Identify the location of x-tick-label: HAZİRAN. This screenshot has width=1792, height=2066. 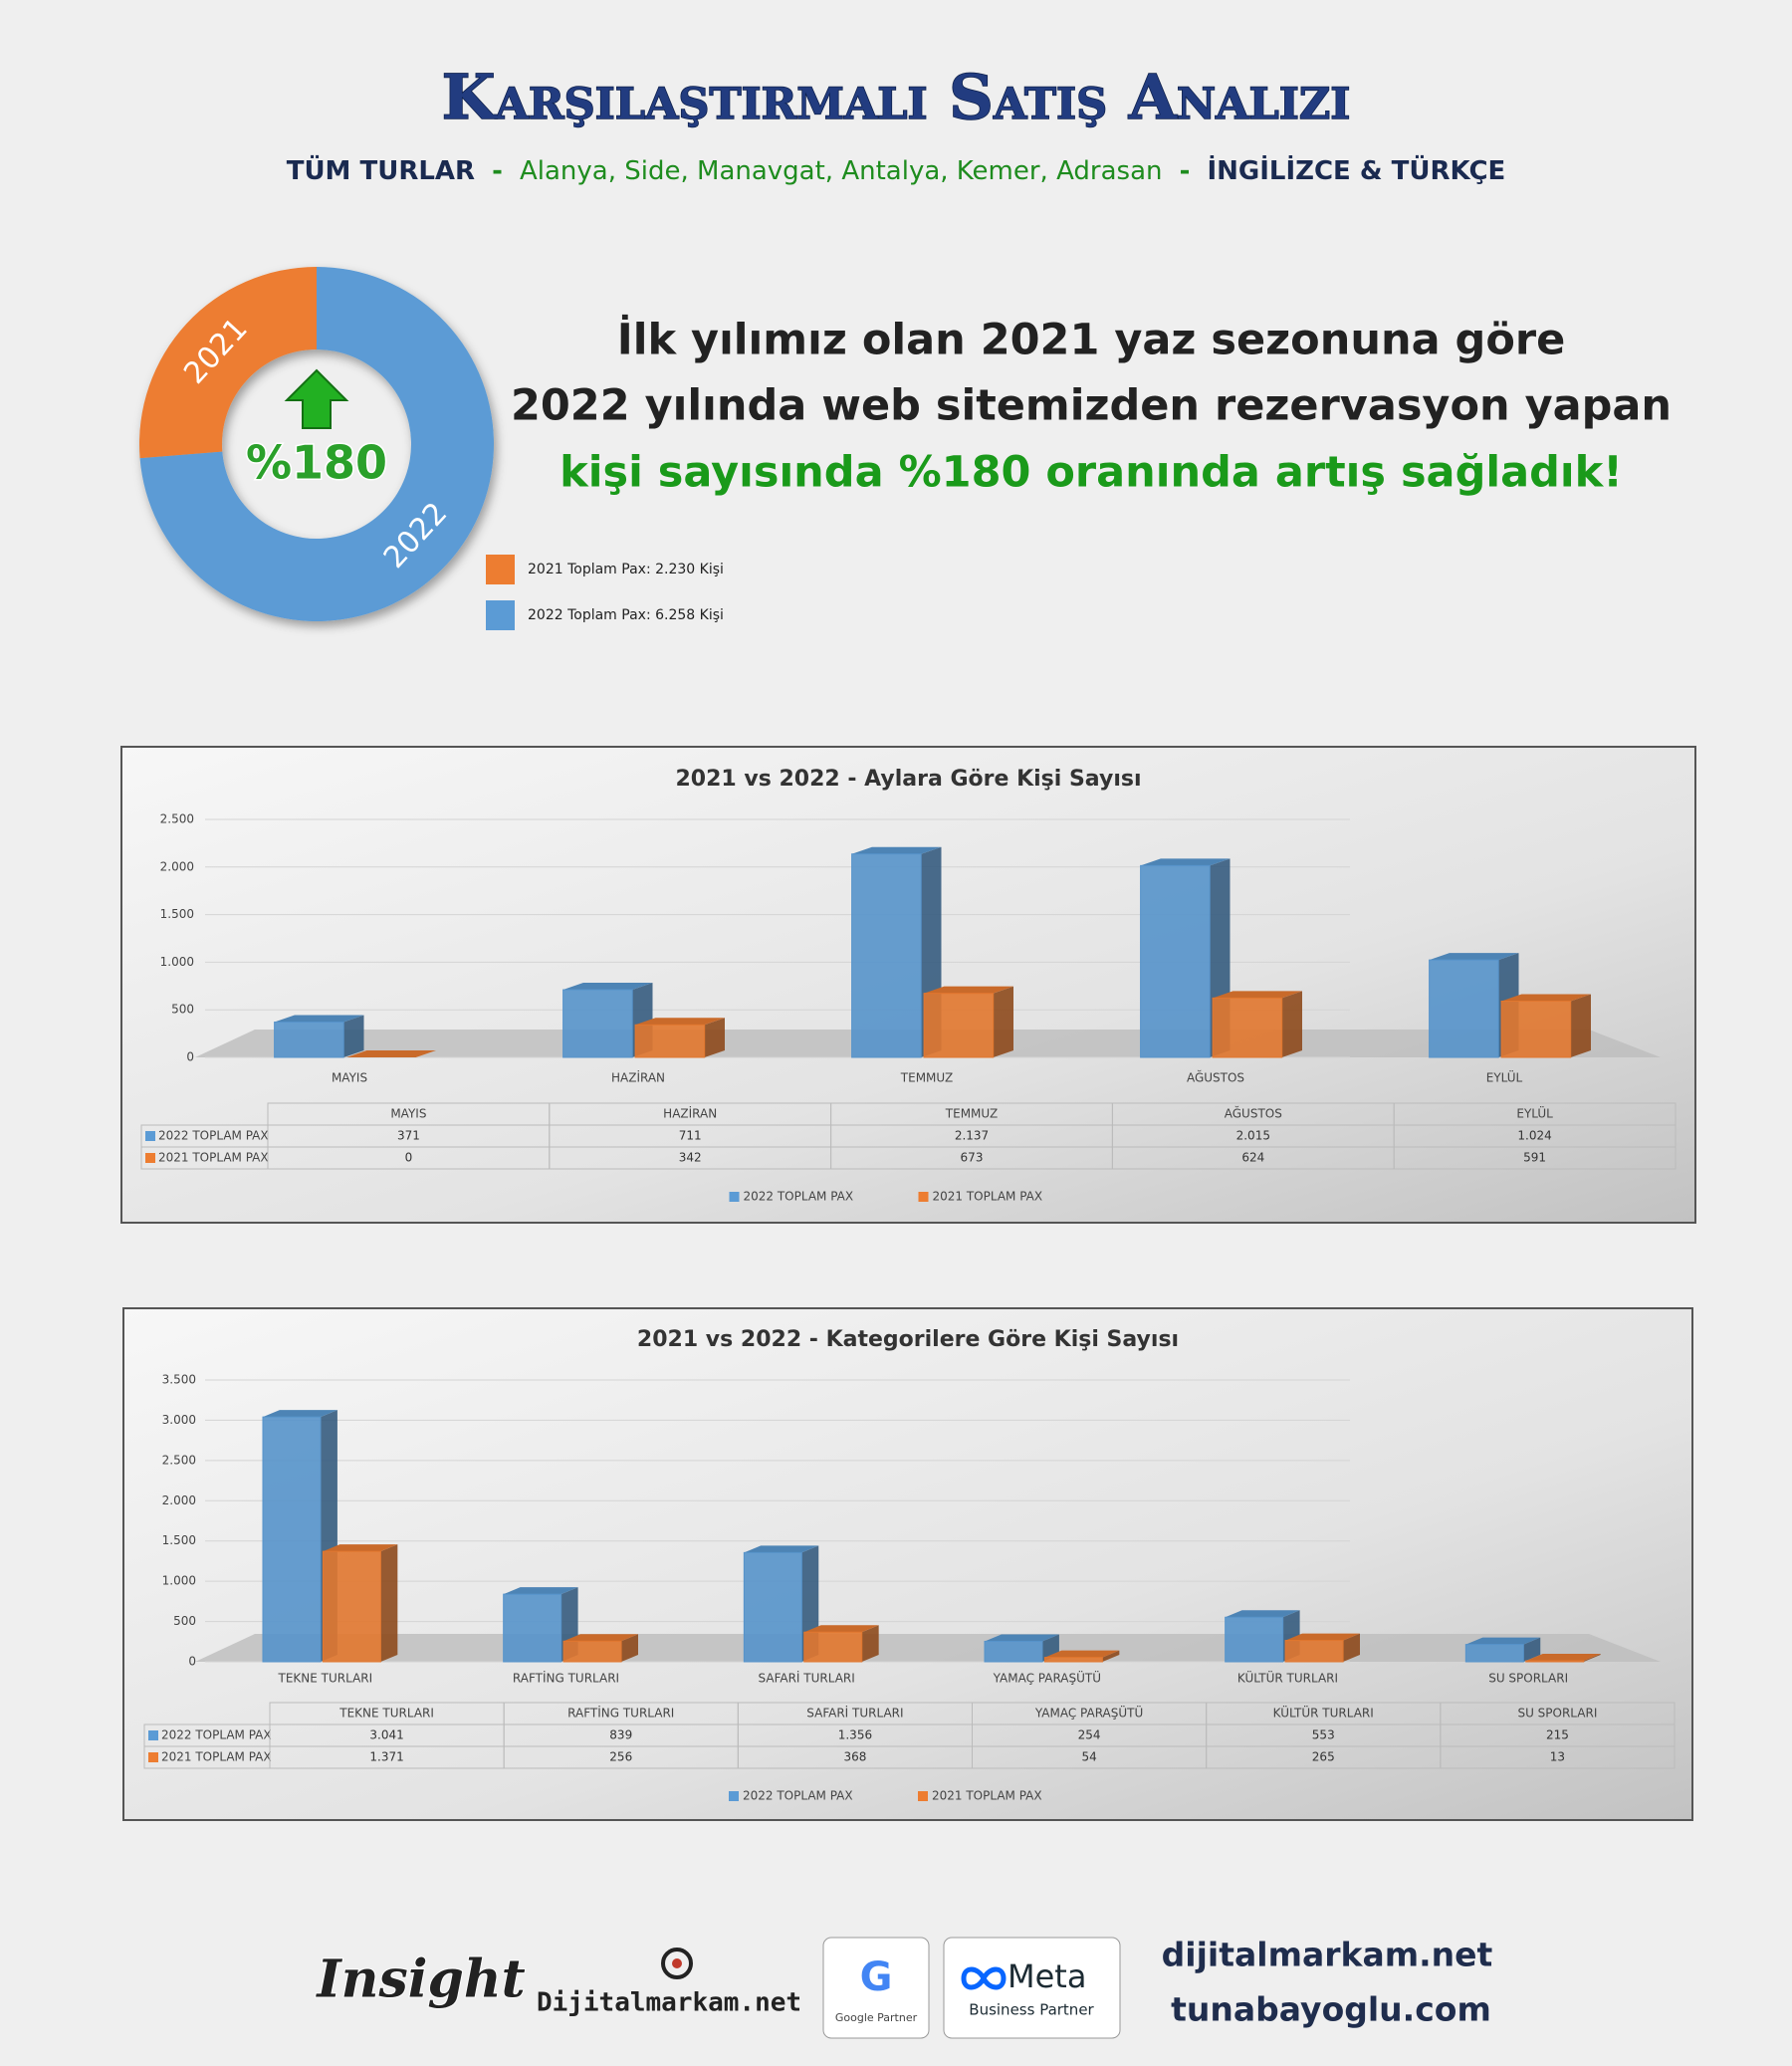
(638, 1077).